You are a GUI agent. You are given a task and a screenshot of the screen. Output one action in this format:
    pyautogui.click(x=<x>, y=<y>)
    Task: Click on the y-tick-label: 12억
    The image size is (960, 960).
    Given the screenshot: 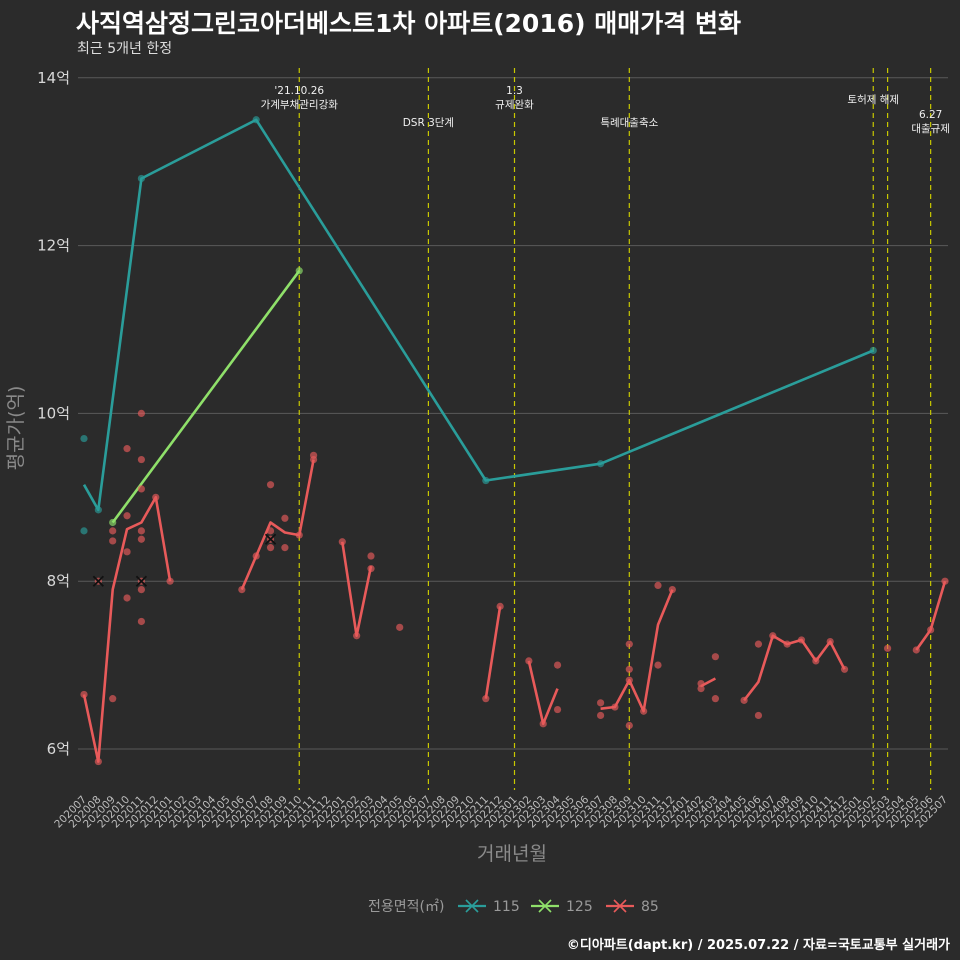 What is the action you would take?
    pyautogui.click(x=53, y=246)
    